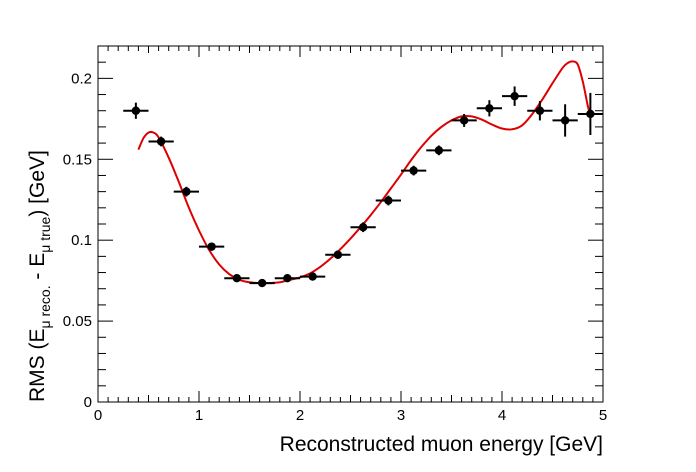  What do you see at coordinates (45, 234) in the screenshot?
I see `y-axis-title-sub2: μ true` at bounding box center [45, 234].